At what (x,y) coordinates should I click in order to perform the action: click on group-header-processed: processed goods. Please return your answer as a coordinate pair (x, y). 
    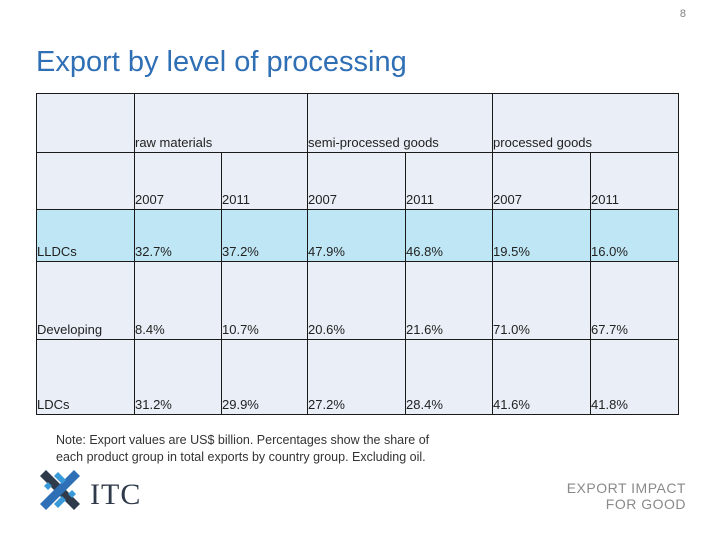
    Looking at the image, I should click on (586, 123).